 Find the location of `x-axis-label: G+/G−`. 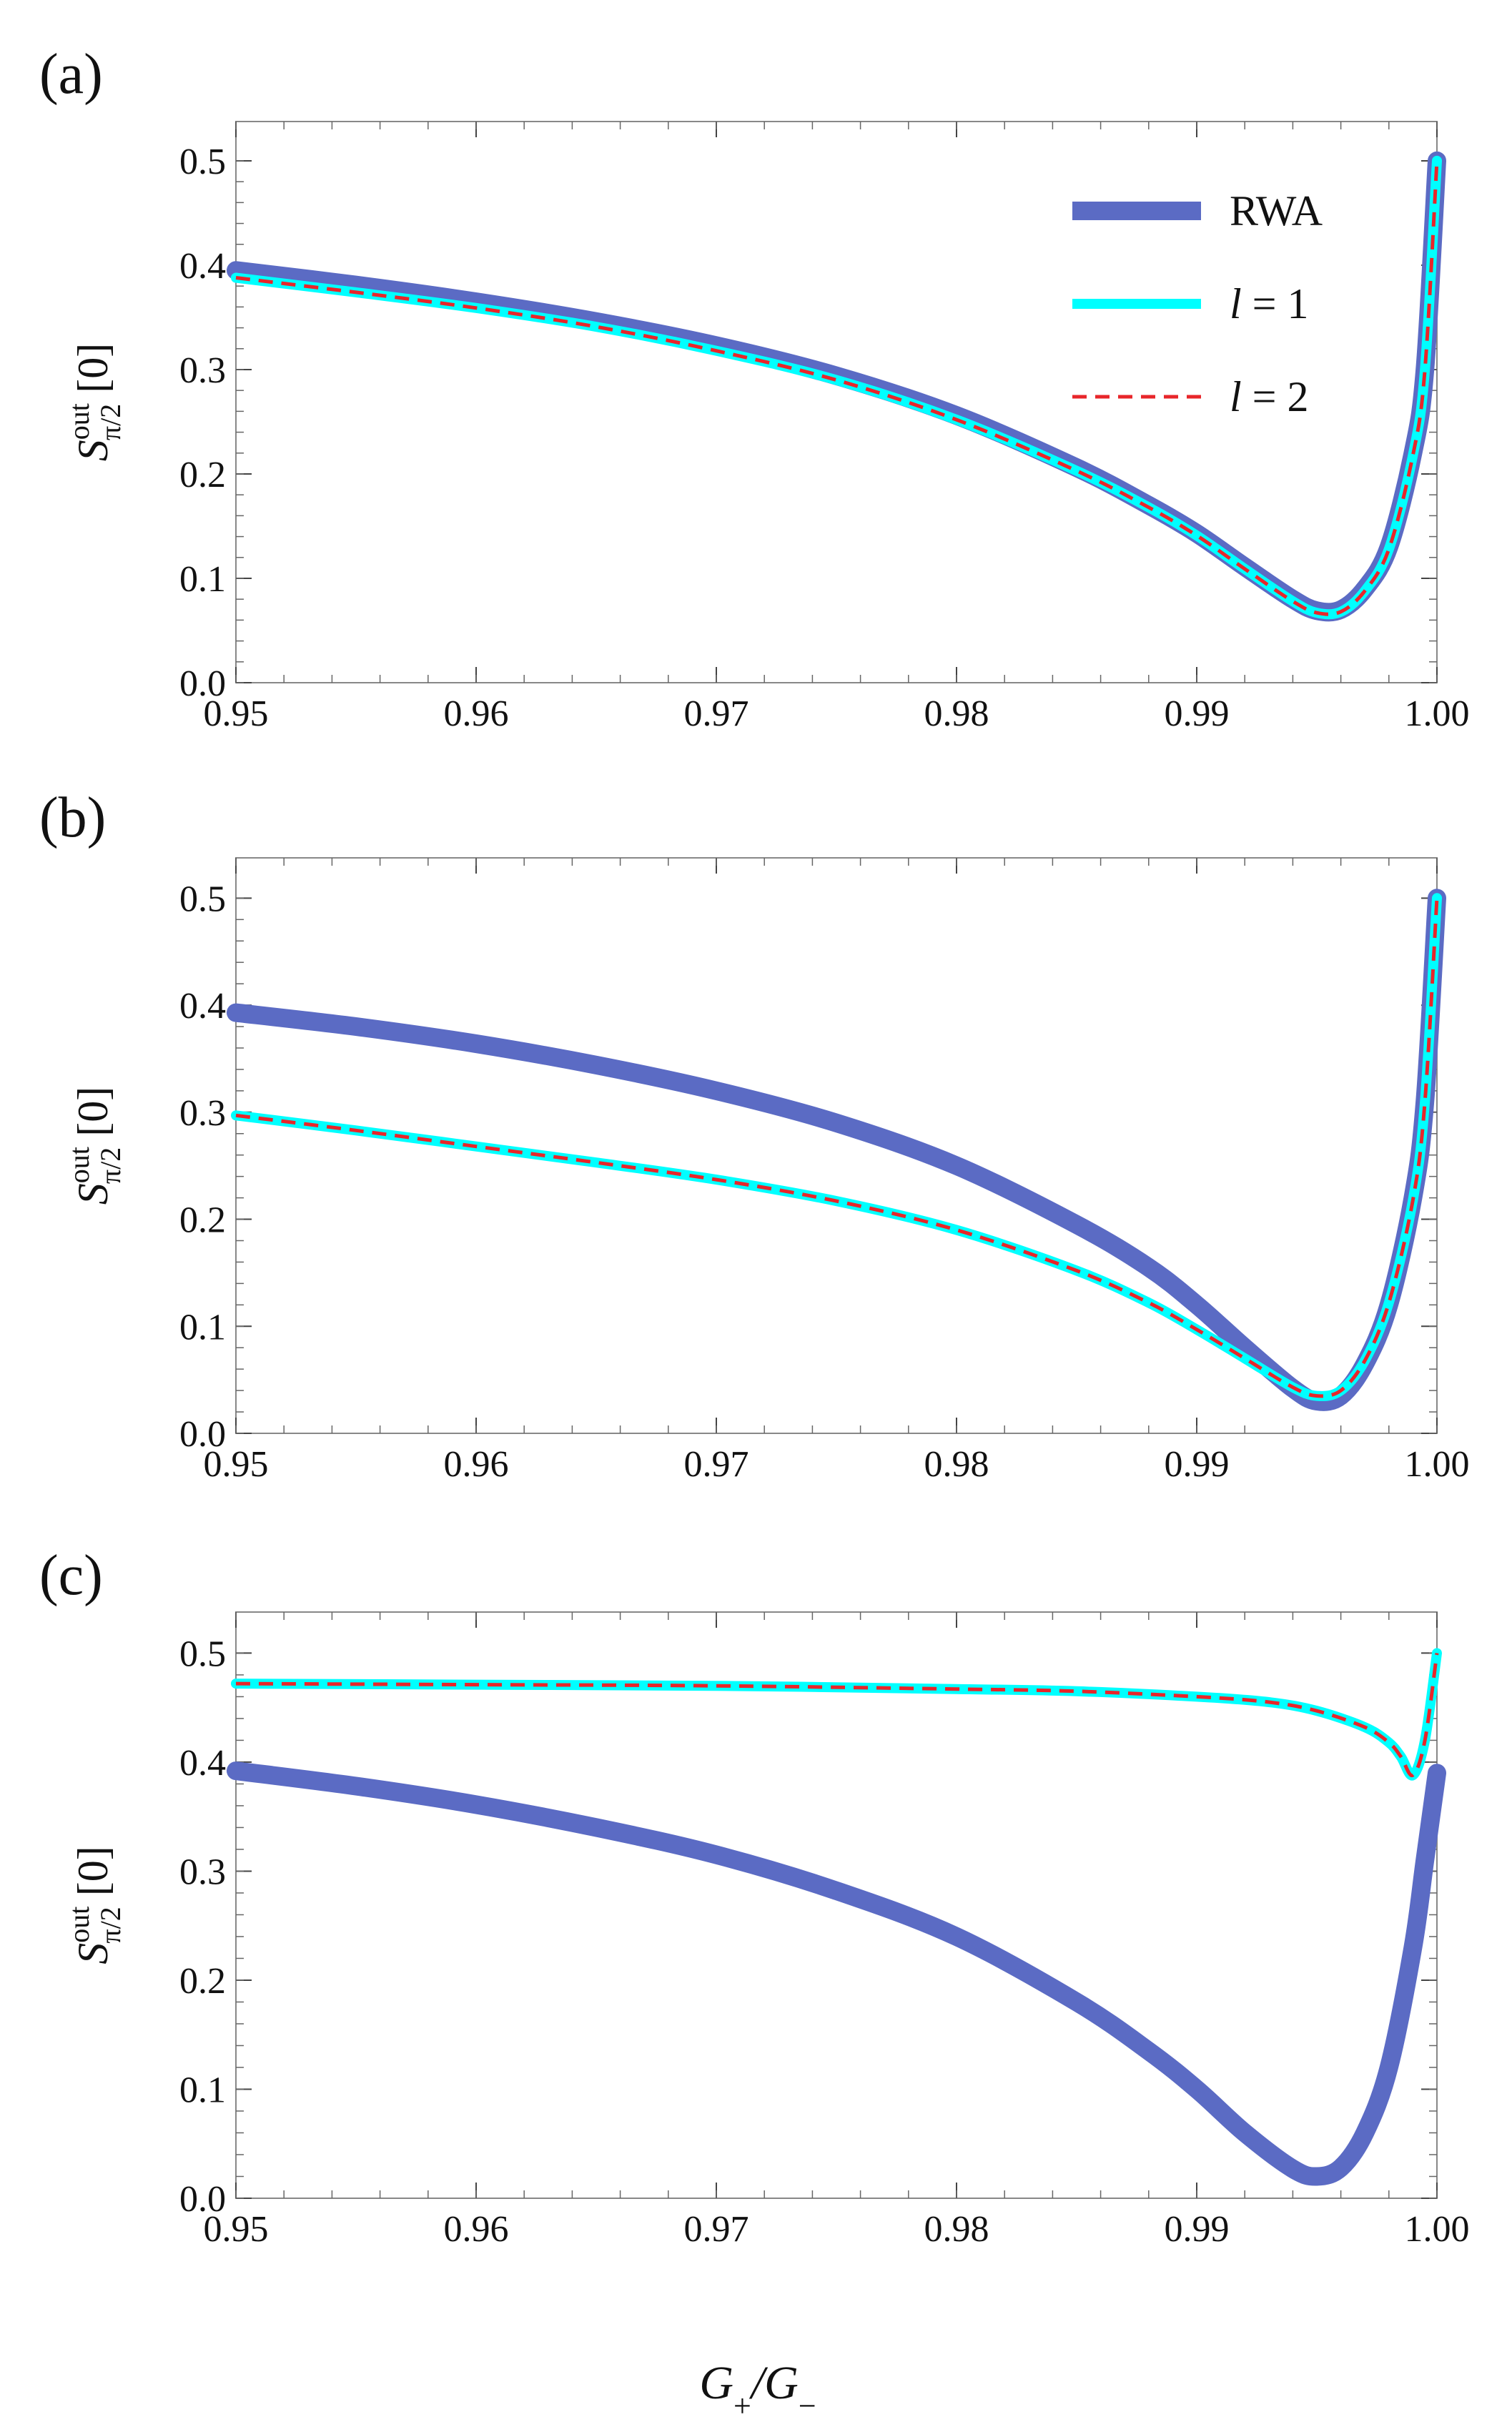

x-axis-label: G+/G− is located at coordinates (757, 2387).